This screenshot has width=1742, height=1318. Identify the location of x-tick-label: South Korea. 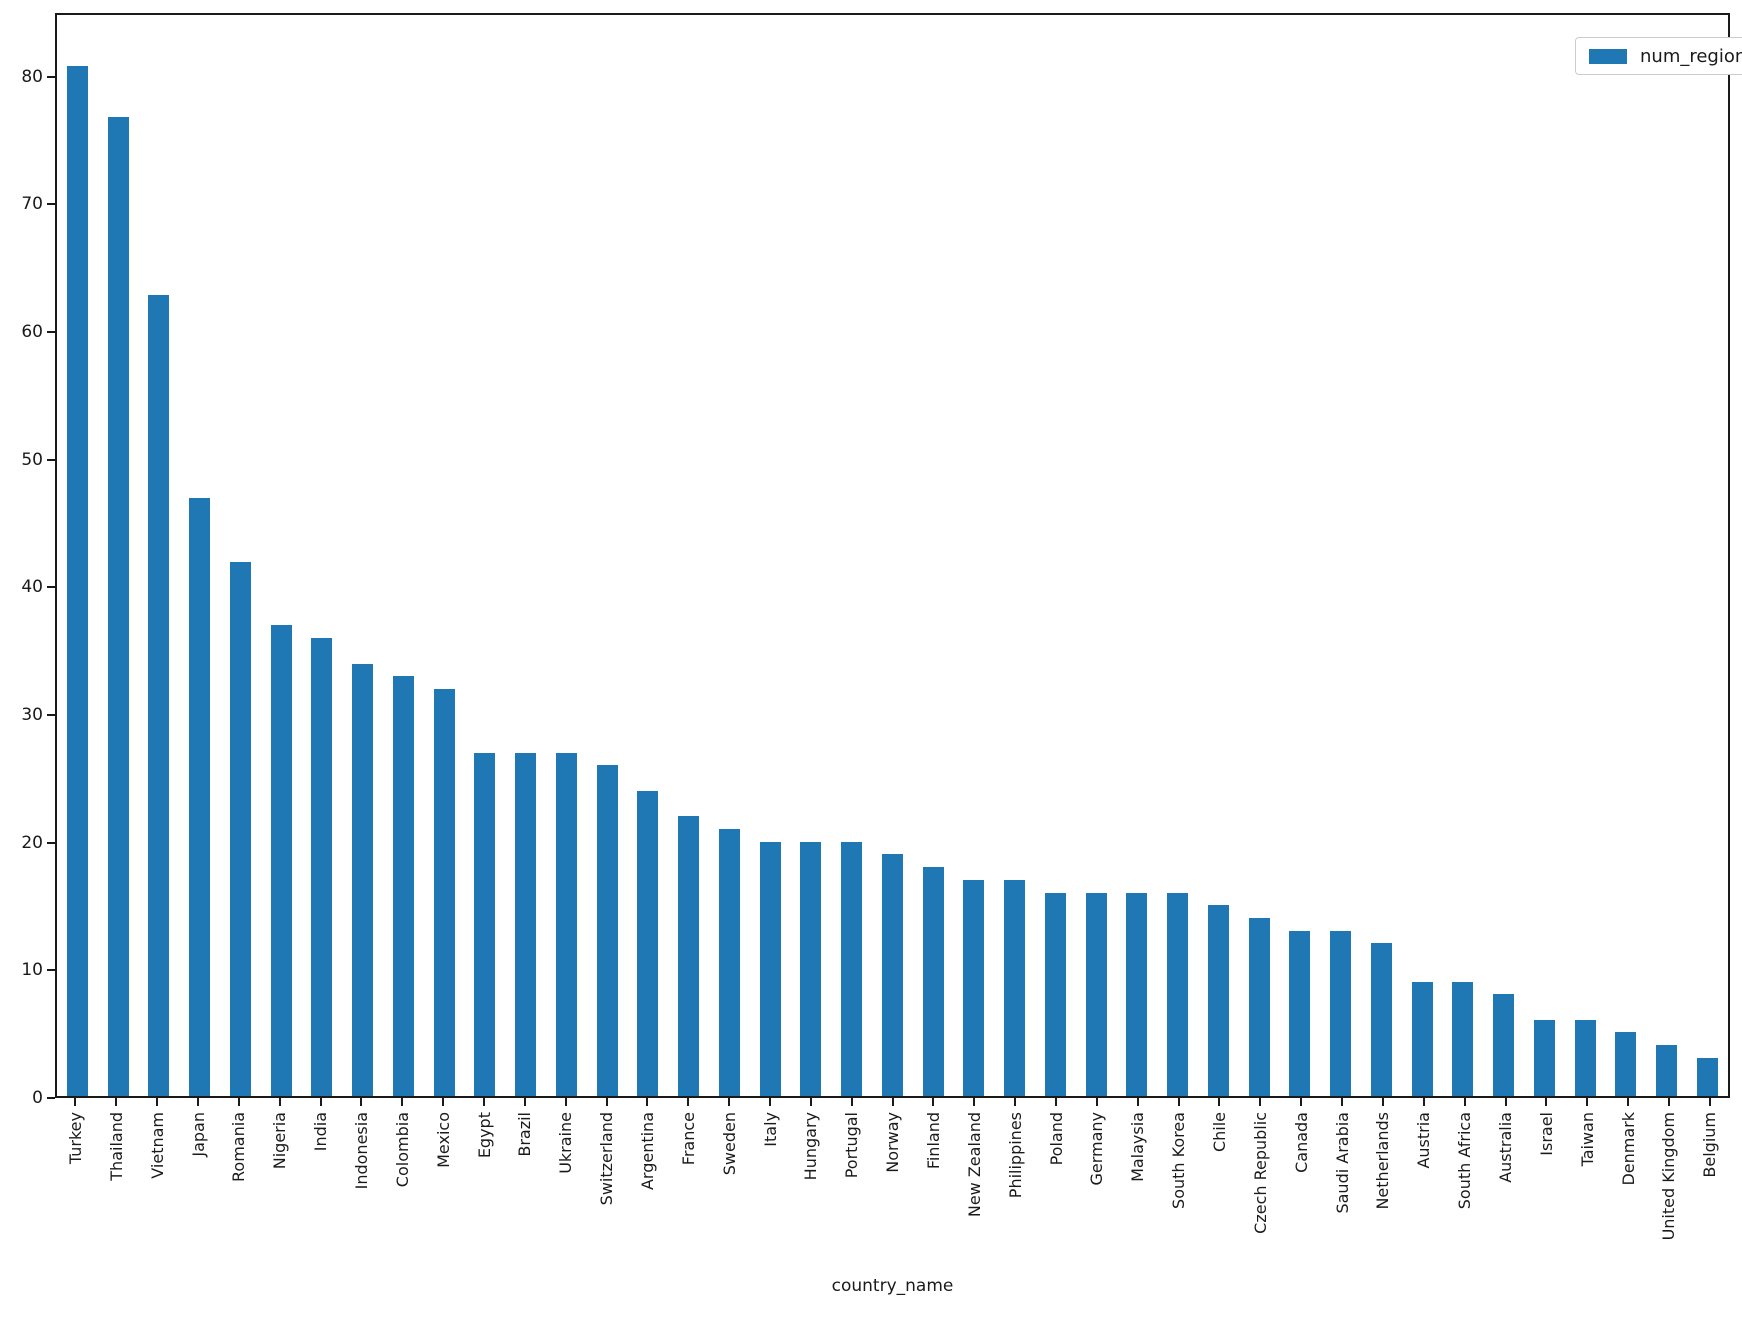
(1179, 1160).